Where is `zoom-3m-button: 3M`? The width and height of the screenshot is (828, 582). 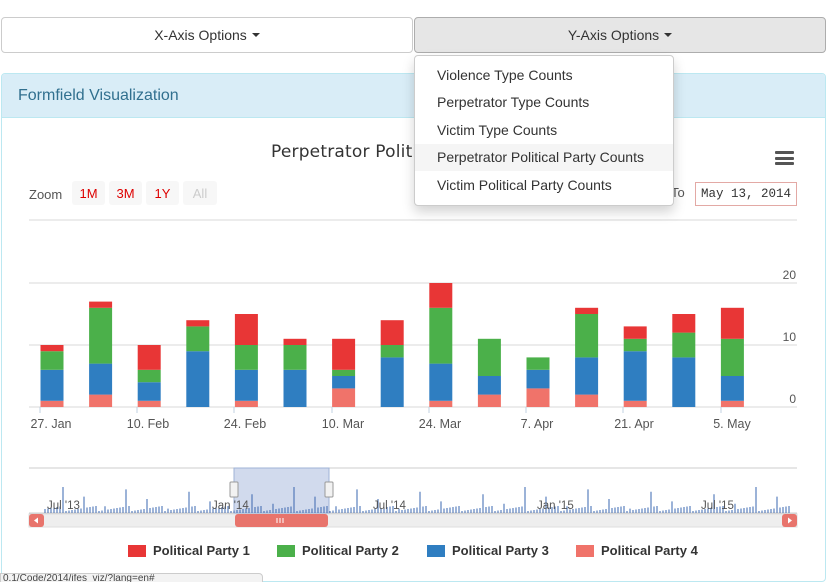 zoom-3m-button: 3M is located at coordinates (125, 193).